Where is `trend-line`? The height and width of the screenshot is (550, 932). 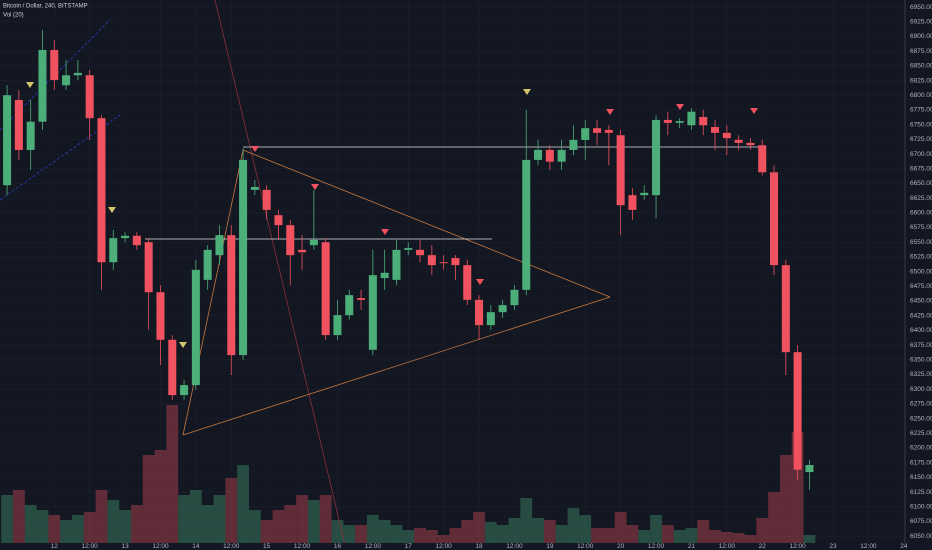
trend-line is located at coordinates (280, 273).